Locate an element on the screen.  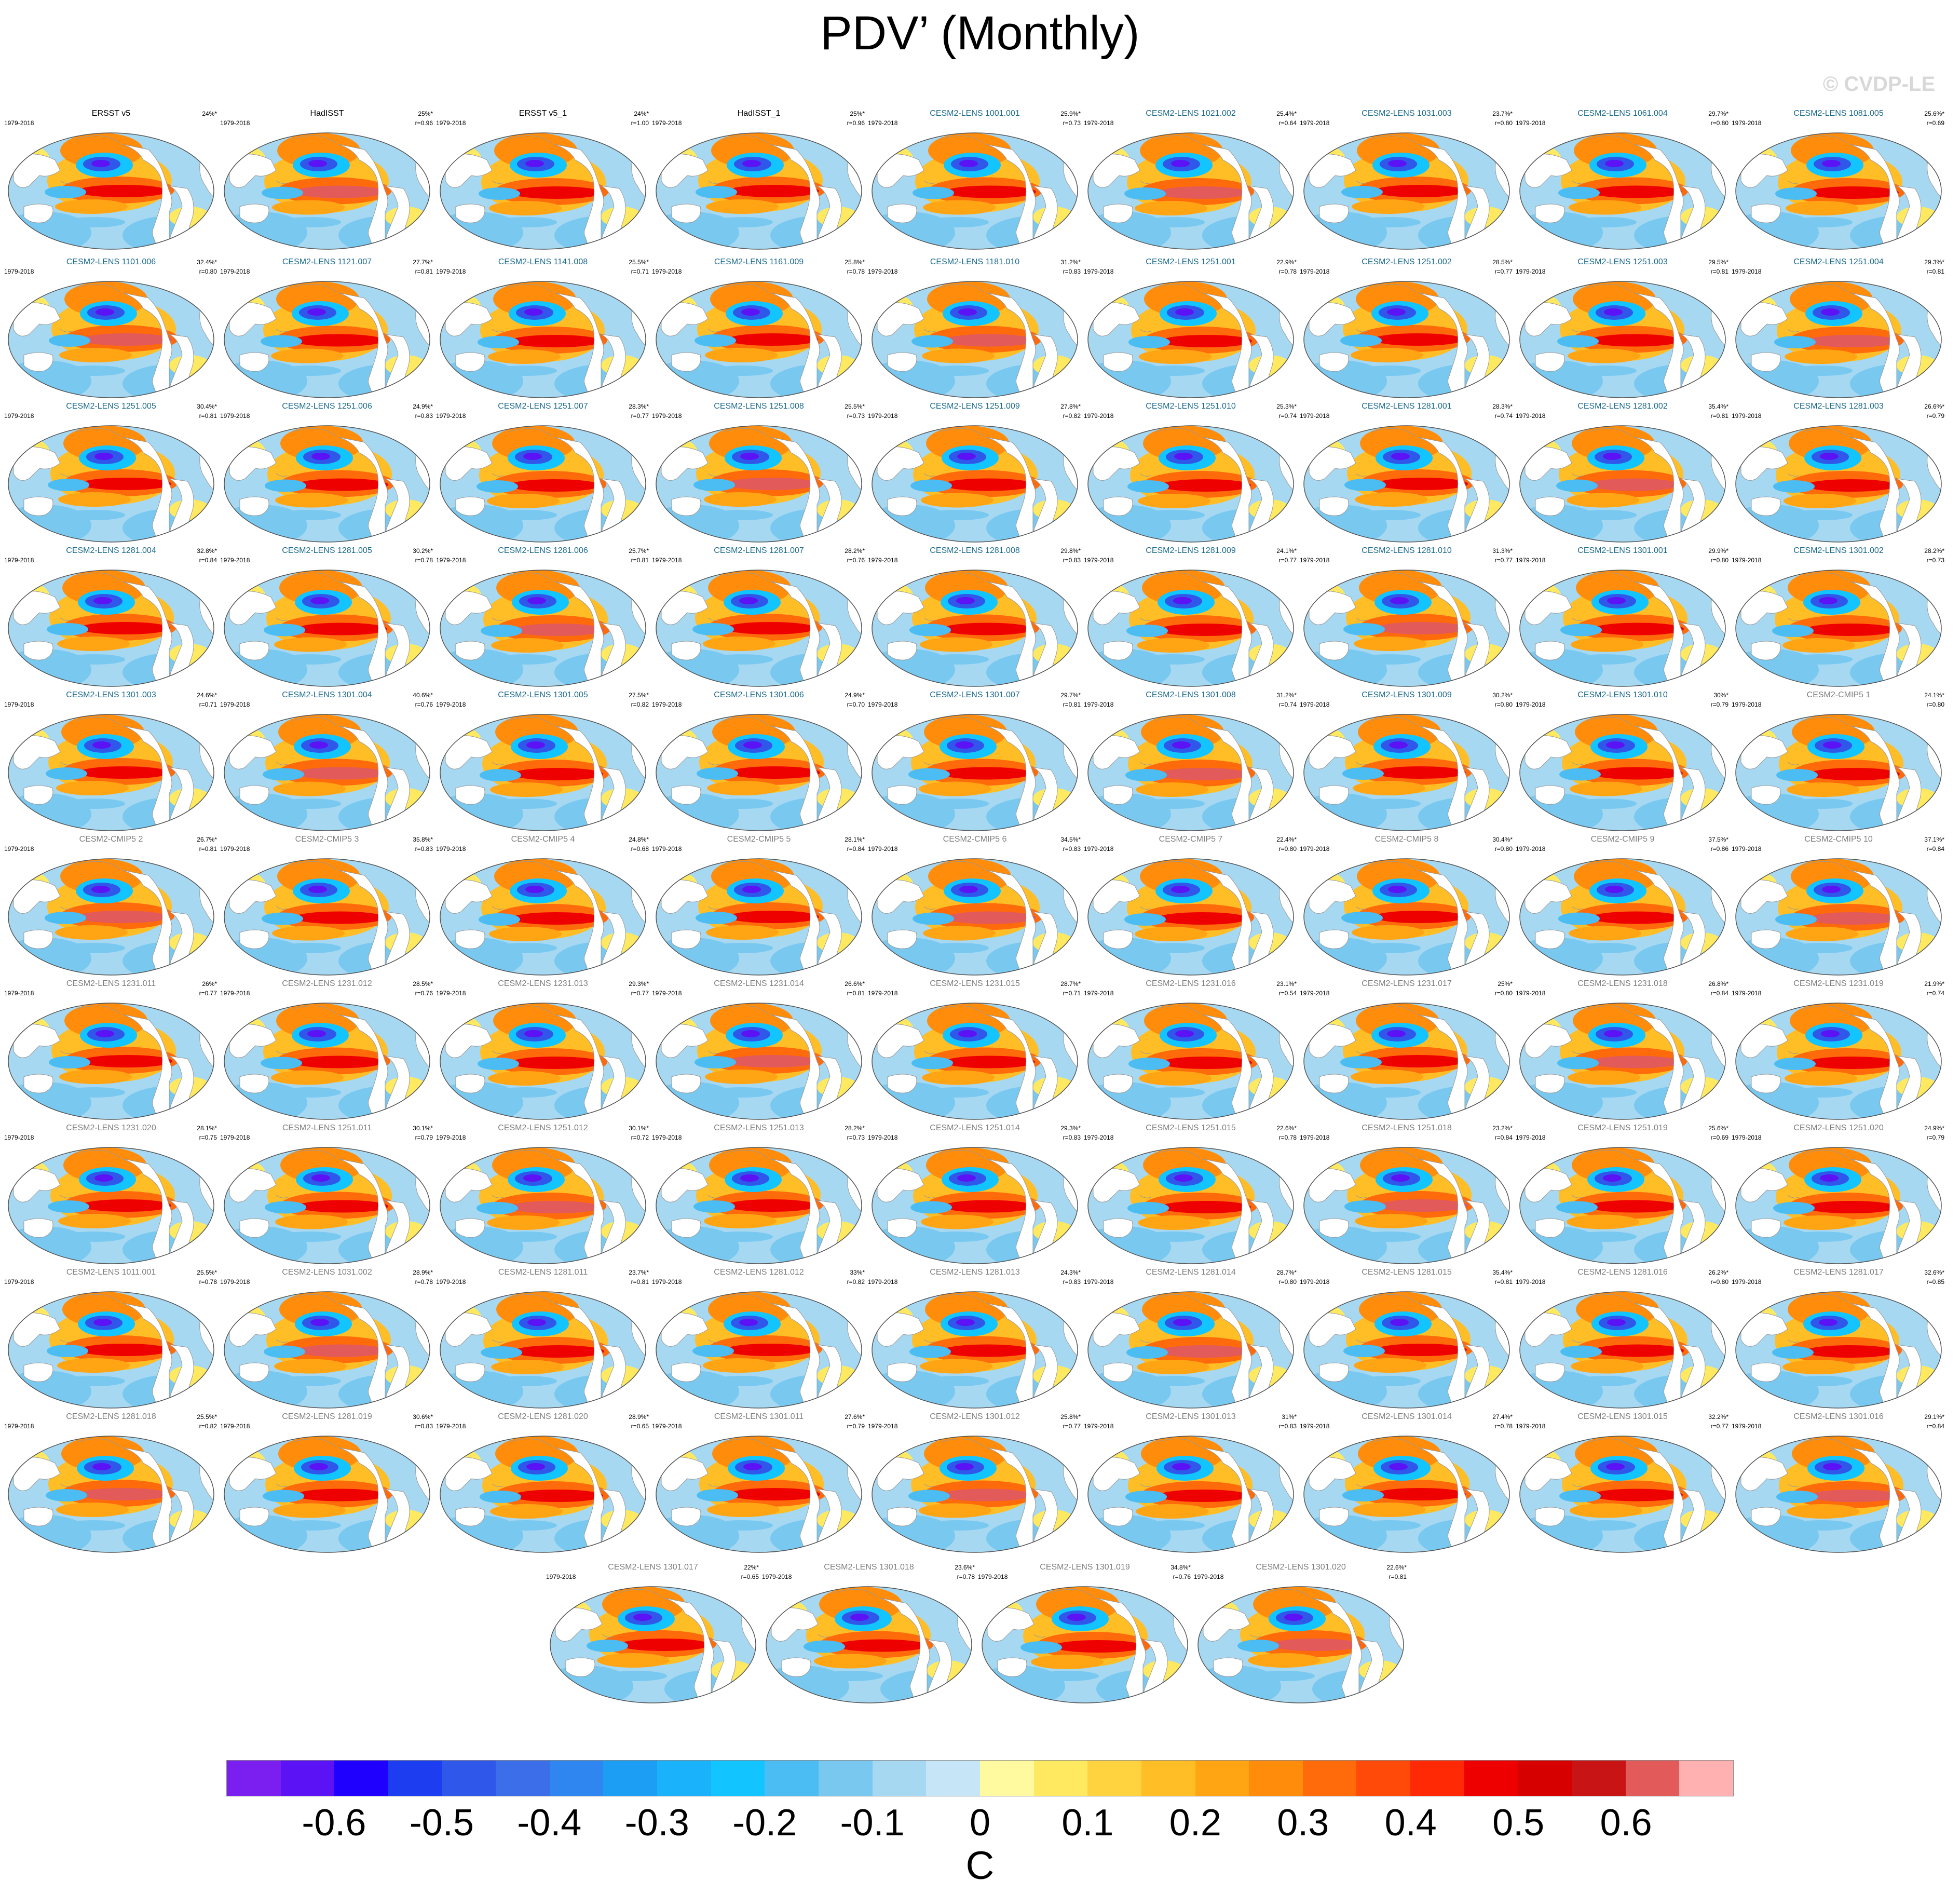
panel-title: CESM2-LENS 1281.015 is located at coordinates (1407, 1272).